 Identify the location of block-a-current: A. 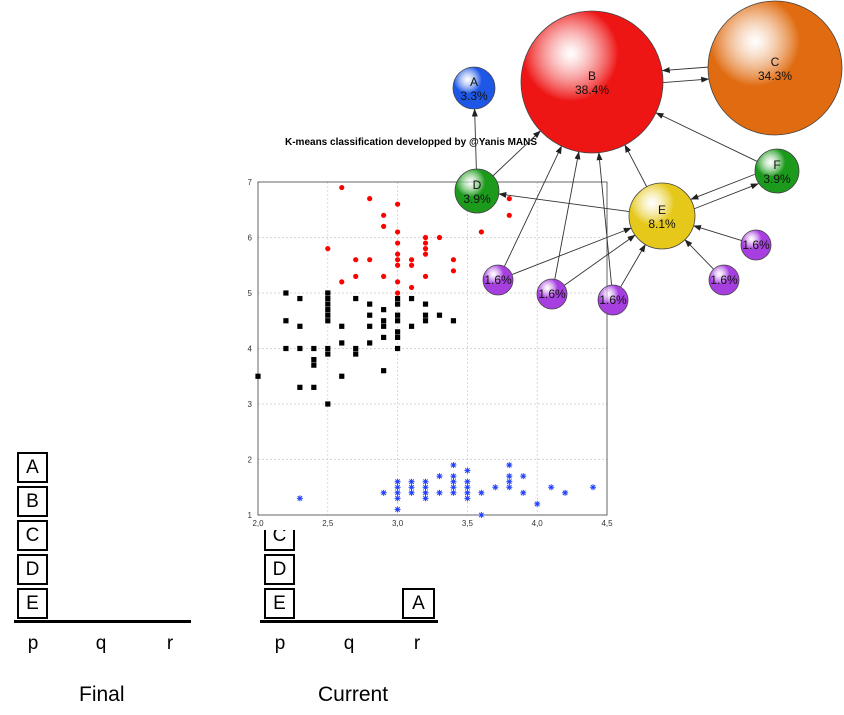
(418, 603).